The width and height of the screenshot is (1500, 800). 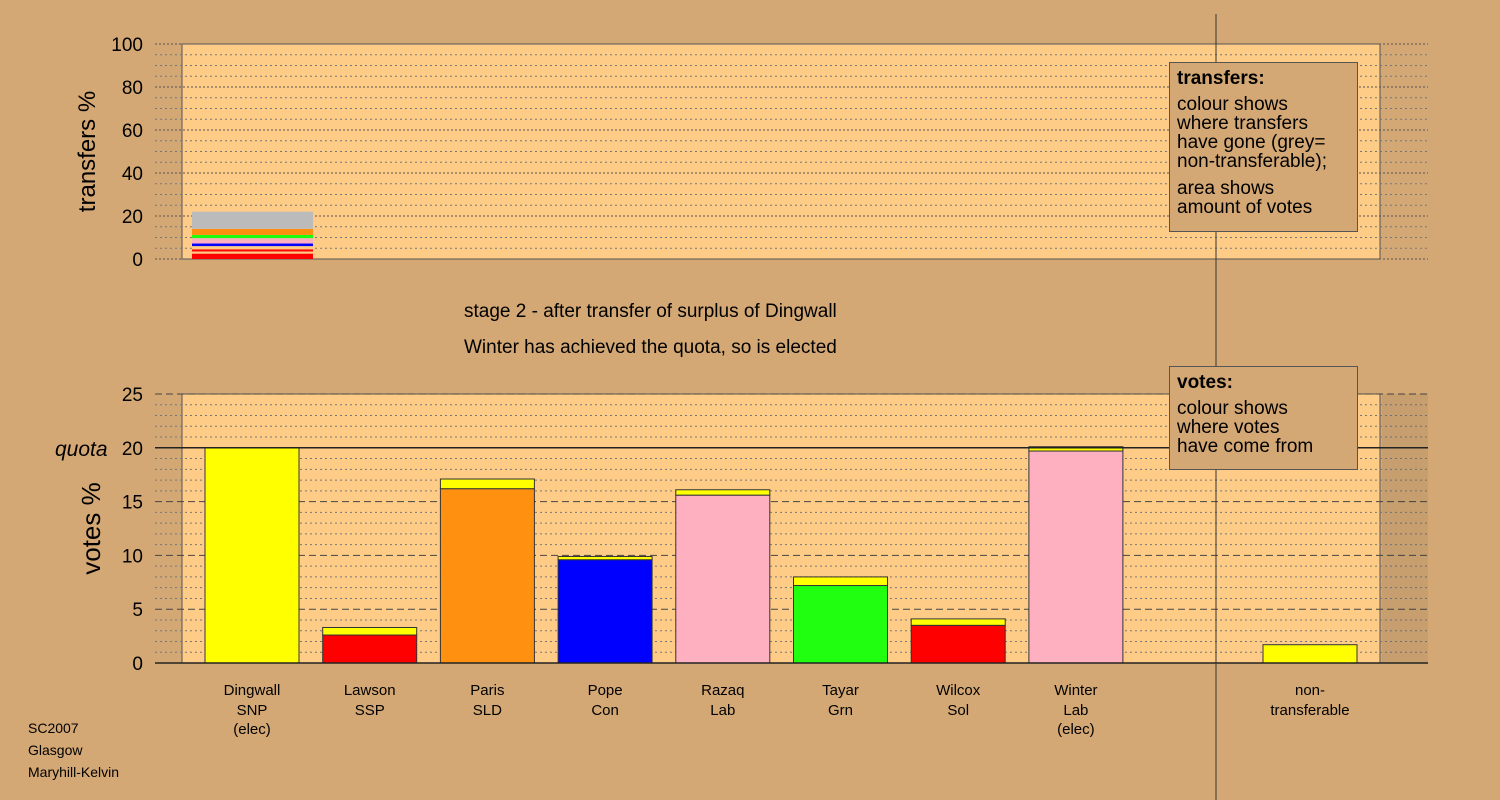 I want to click on transfers-y-tick-label: 100, so click(x=127, y=45).